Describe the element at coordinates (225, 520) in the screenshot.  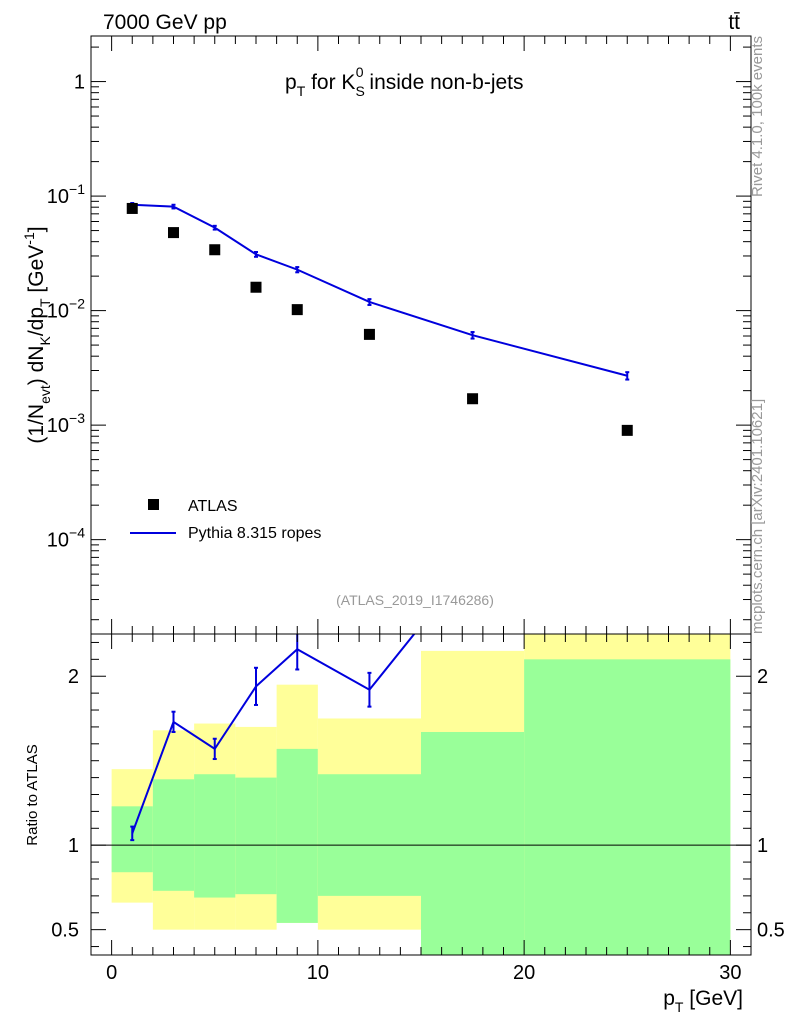
I see `legend: ATLAS Pythia 8.315 ropes` at that location.